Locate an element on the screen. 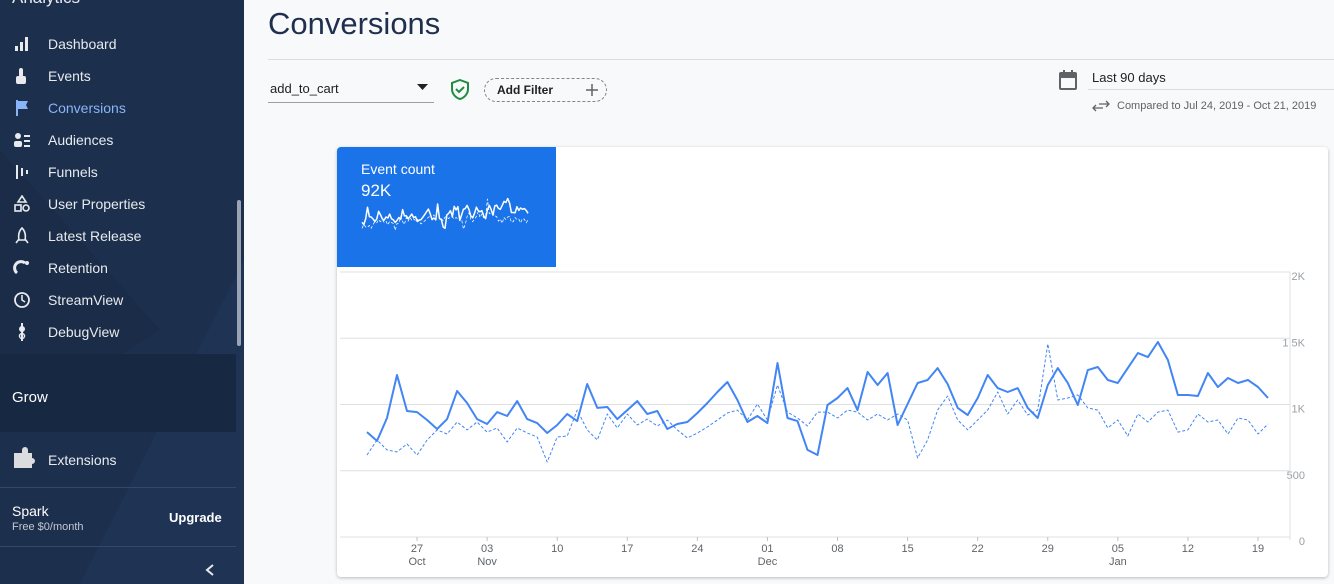 Image resolution: width=1334 pixels, height=584 pixels. add-filter-button: Add Filter is located at coordinates (545, 90).